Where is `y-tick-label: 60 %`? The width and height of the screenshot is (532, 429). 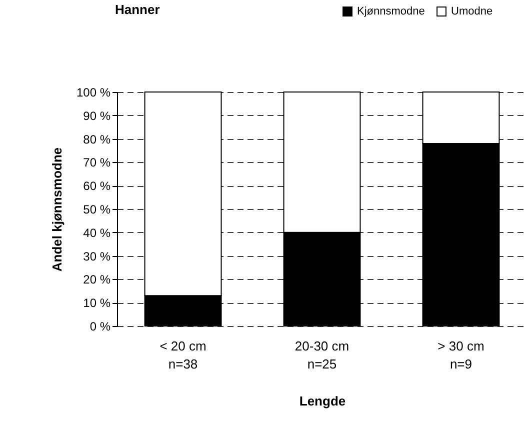
y-tick-label: 60 % is located at coordinates (97, 186).